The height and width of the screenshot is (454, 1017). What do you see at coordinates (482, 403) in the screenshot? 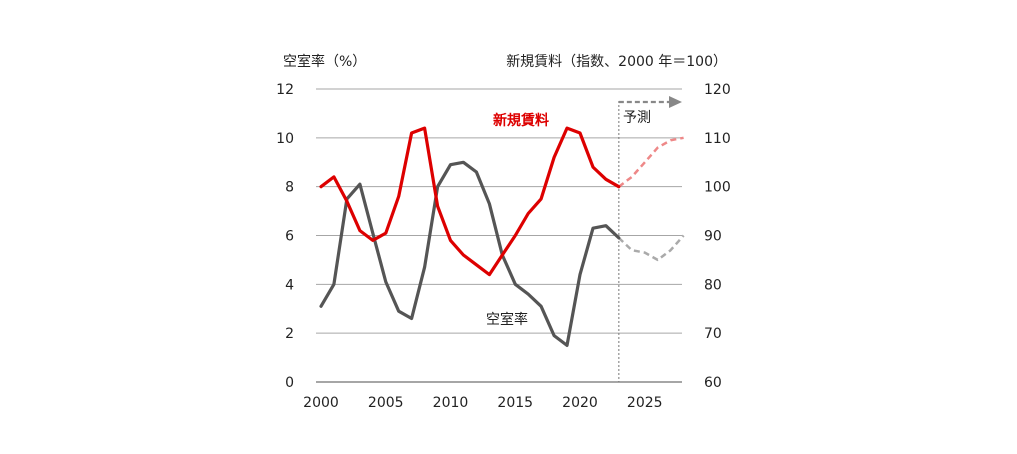
I see `x-axis: 2000 2005 2010 2015 2020 2025` at bounding box center [482, 403].